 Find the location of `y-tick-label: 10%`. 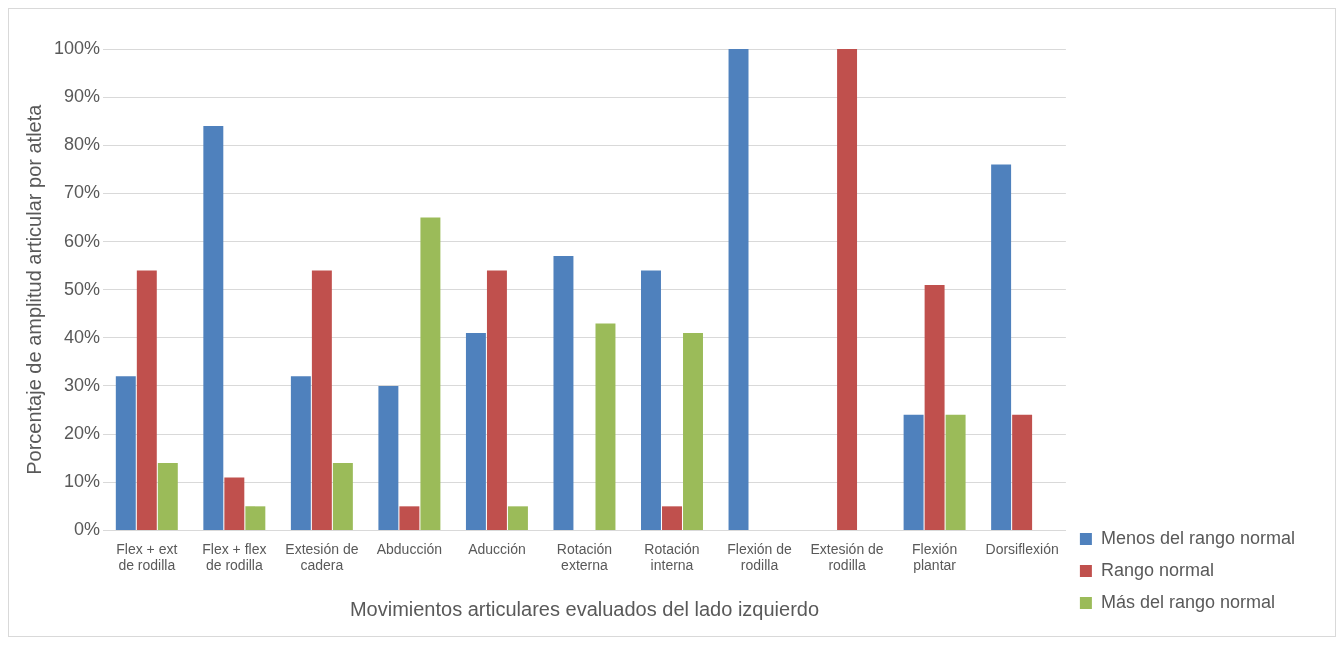

y-tick-label: 10% is located at coordinates (82, 481).